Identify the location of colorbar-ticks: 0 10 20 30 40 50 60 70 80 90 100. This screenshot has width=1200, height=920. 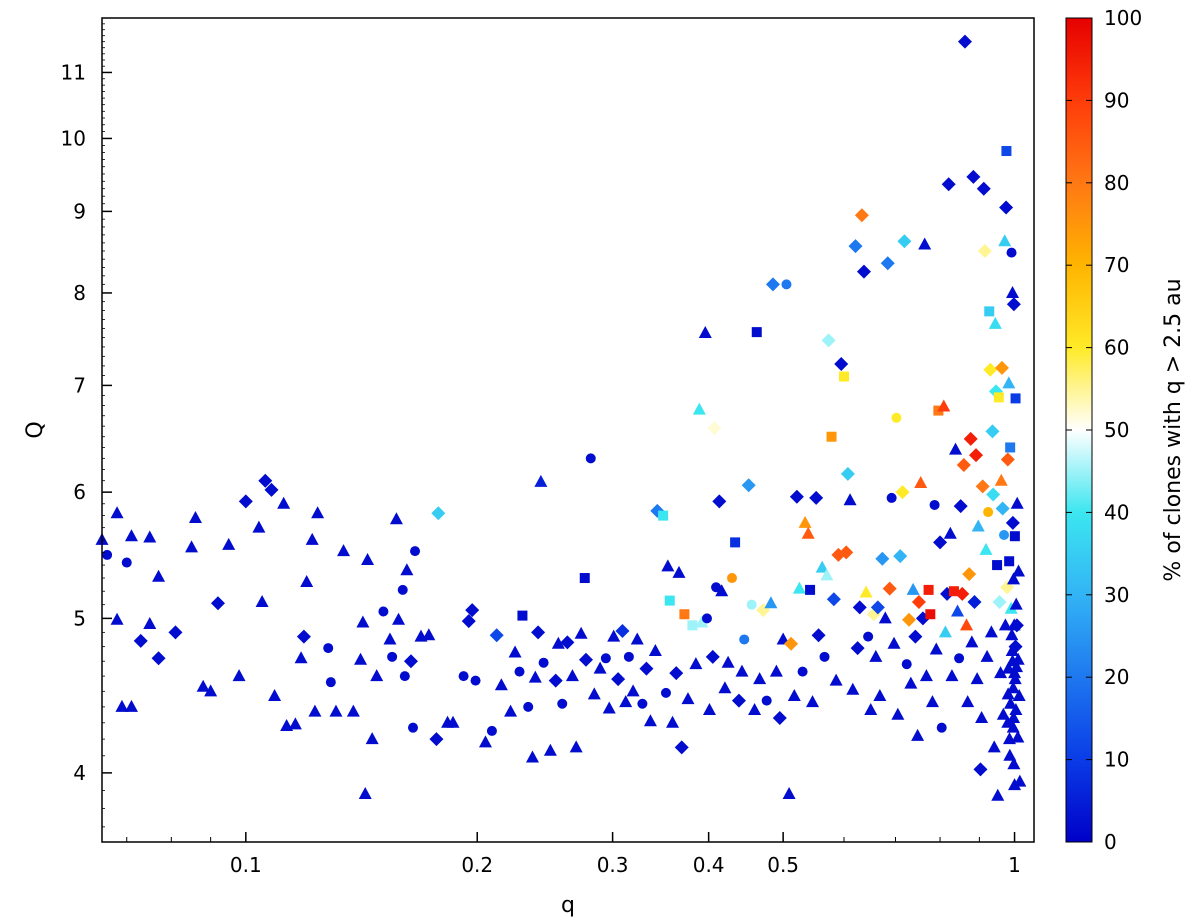
(1104, 430).